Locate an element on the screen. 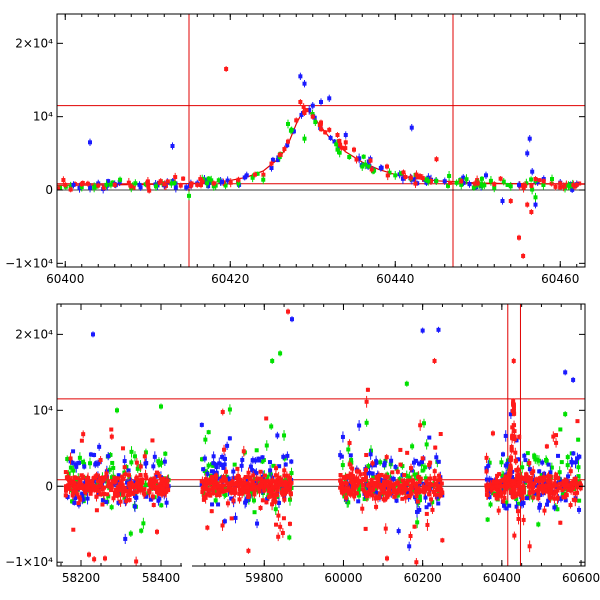  x-tick-label: 60460 is located at coordinates (560, 279).